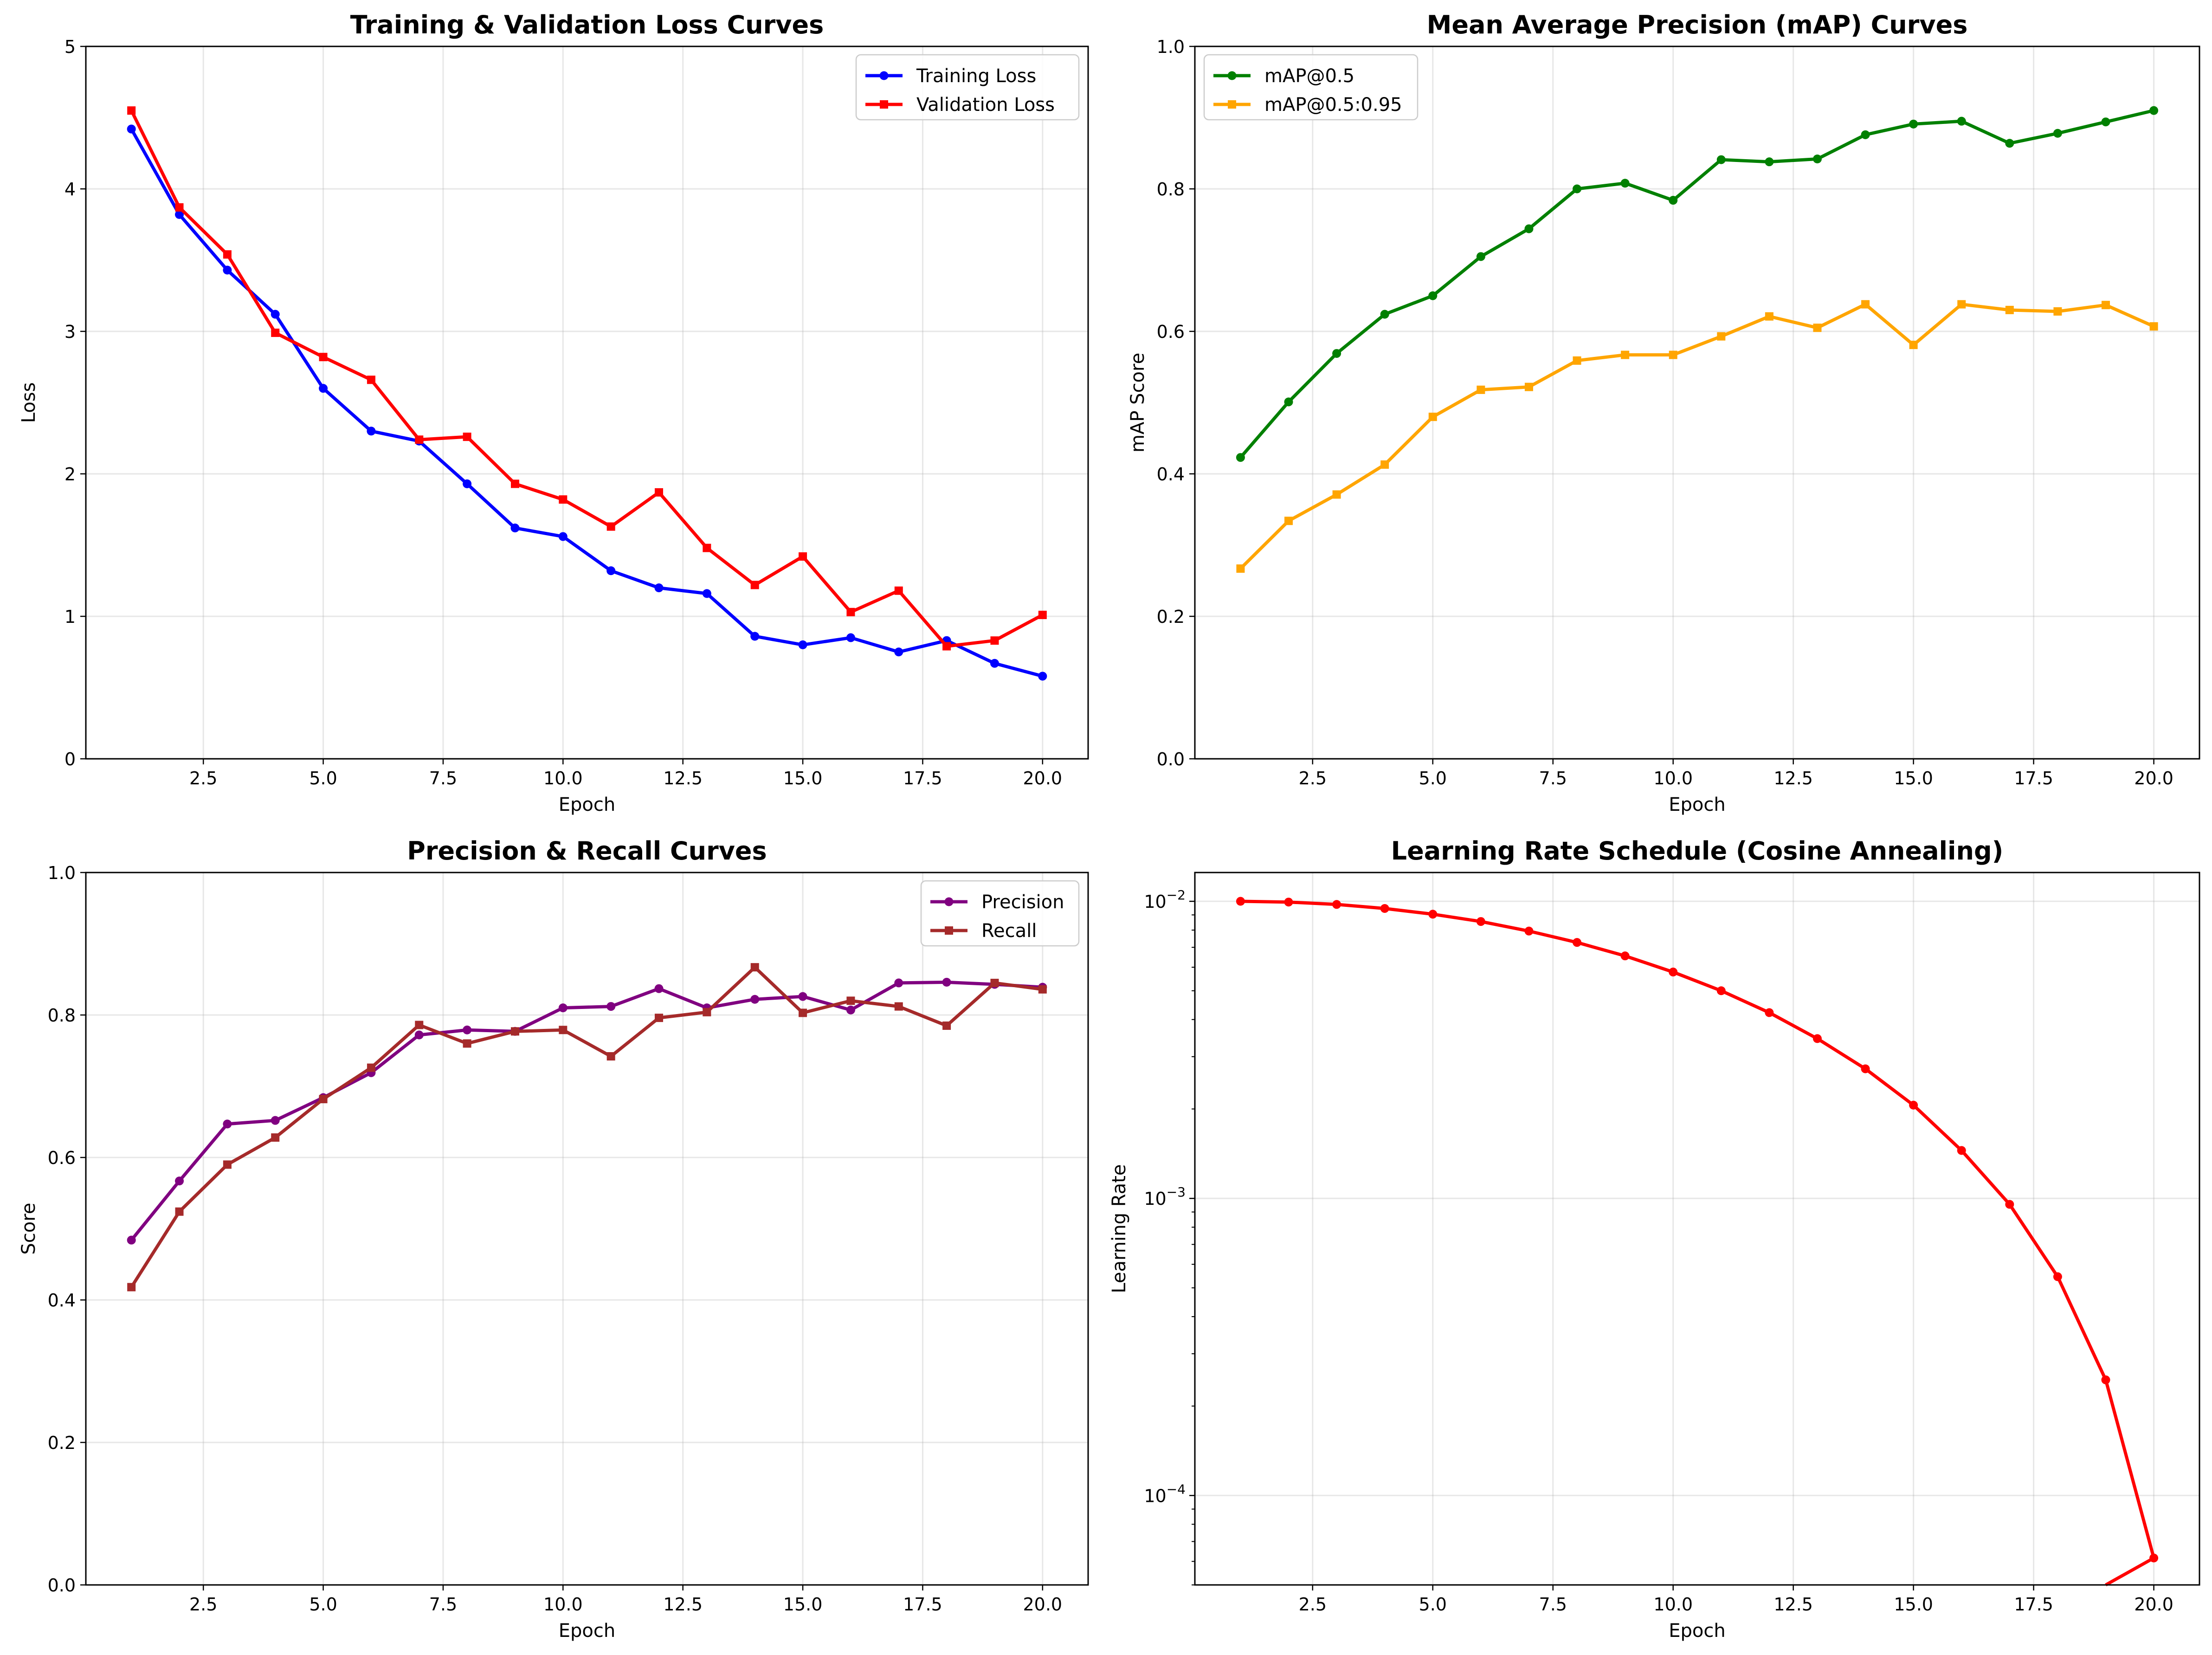 The height and width of the screenshot is (1655, 2212). What do you see at coordinates (1793, 779) in the screenshot?
I see `x-tick-label: 12.5` at bounding box center [1793, 779].